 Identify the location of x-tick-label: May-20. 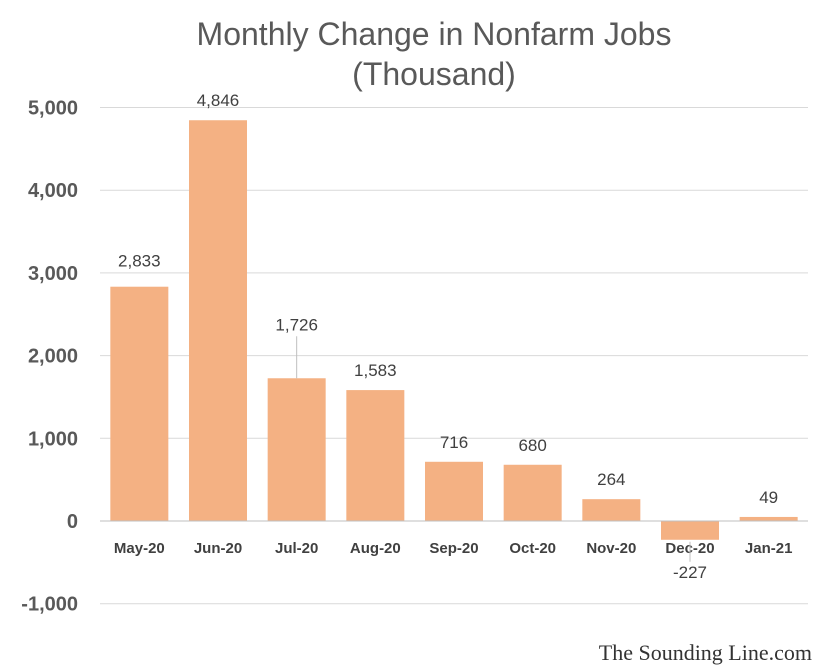
(139, 548).